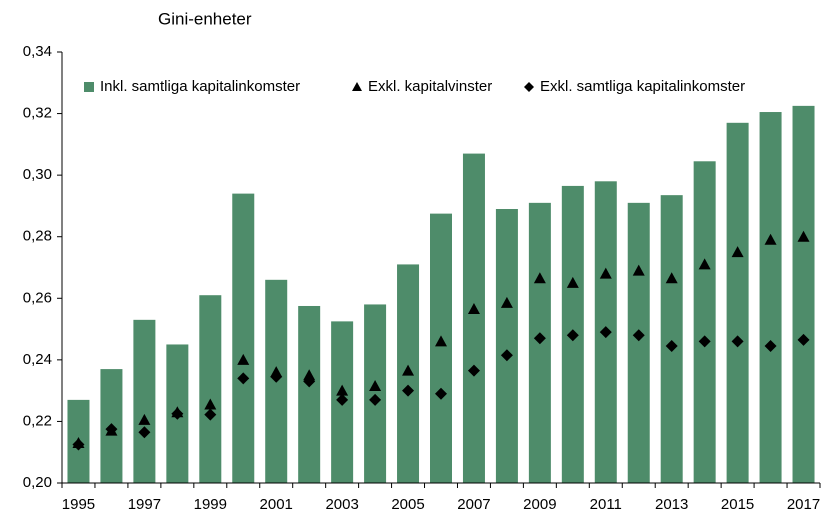 The image size is (825, 517). What do you see at coordinates (671, 504) in the screenshot?
I see `x-tick-label: 2013` at bounding box center [671, 504].